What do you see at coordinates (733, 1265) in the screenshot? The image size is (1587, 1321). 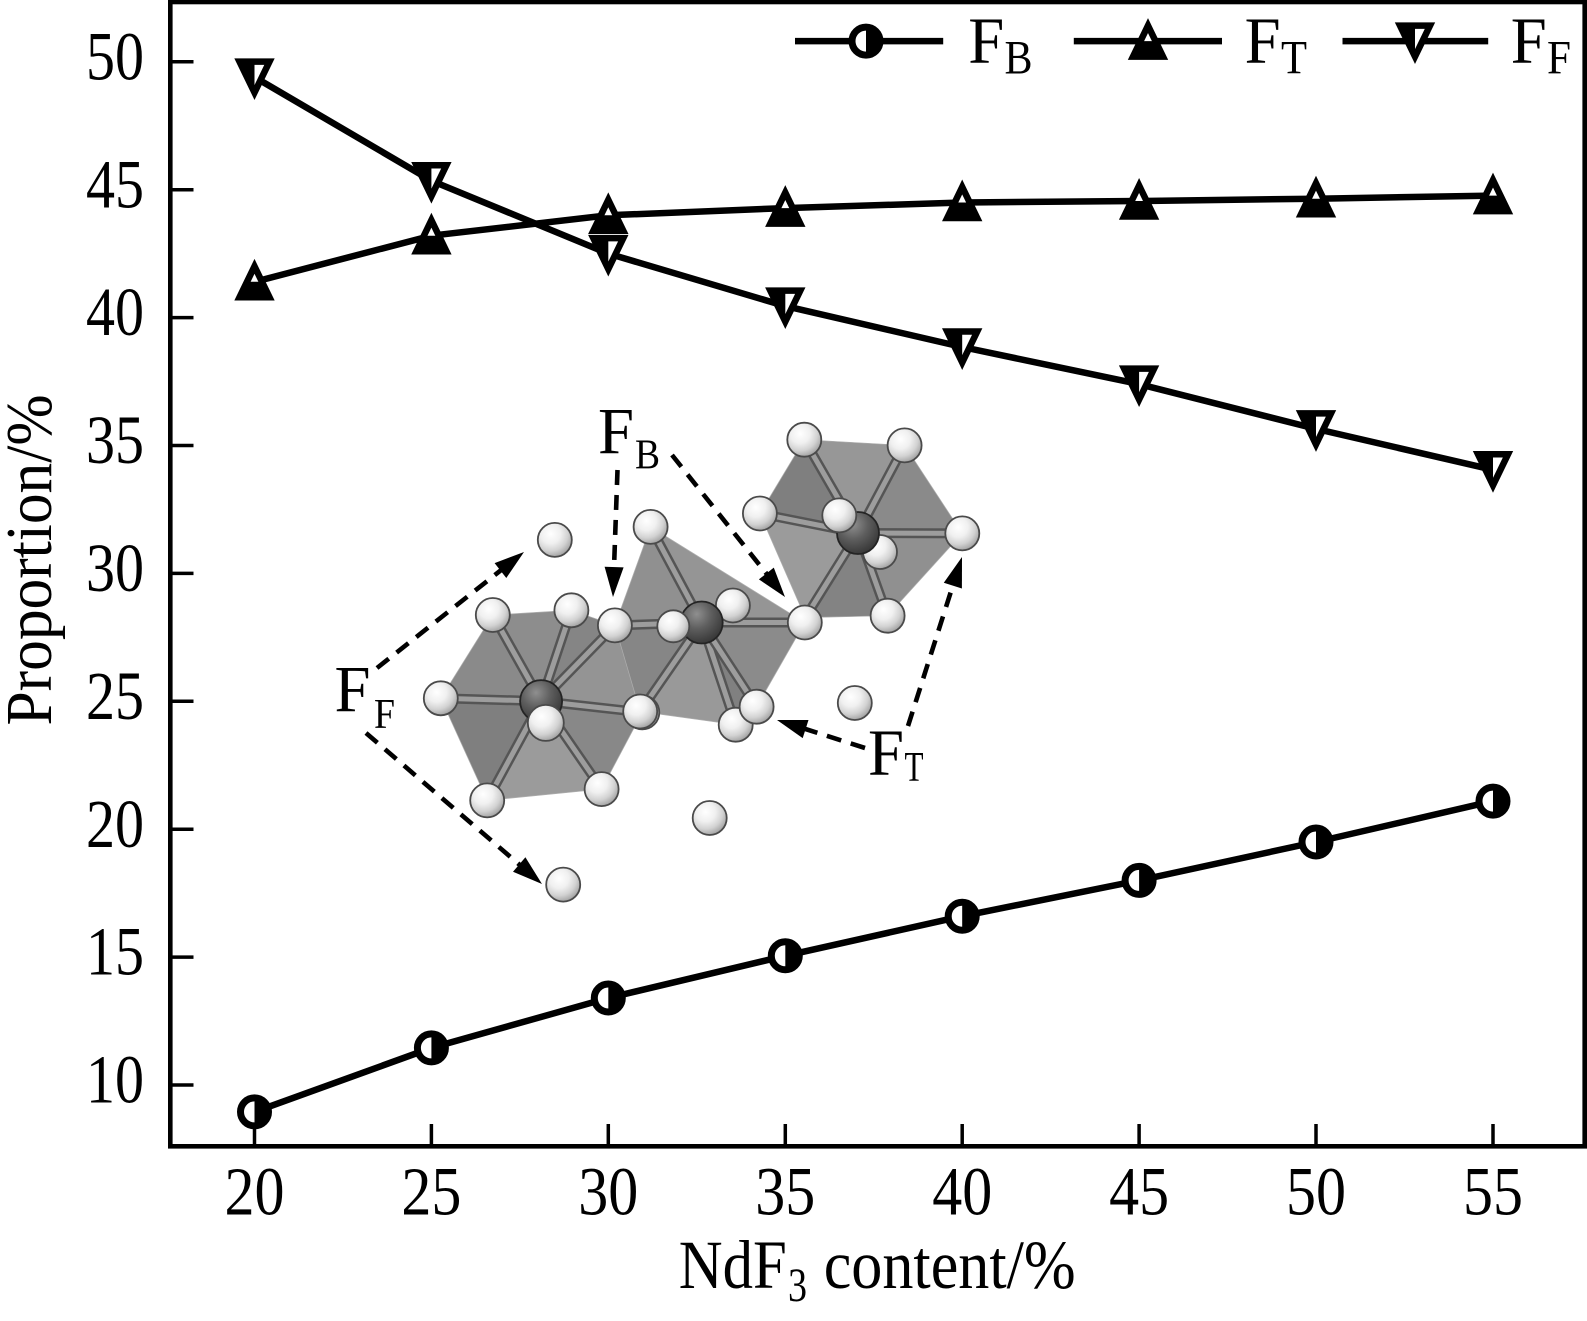 I see `svg-text: NdF` at bounding box center [733, 1265].